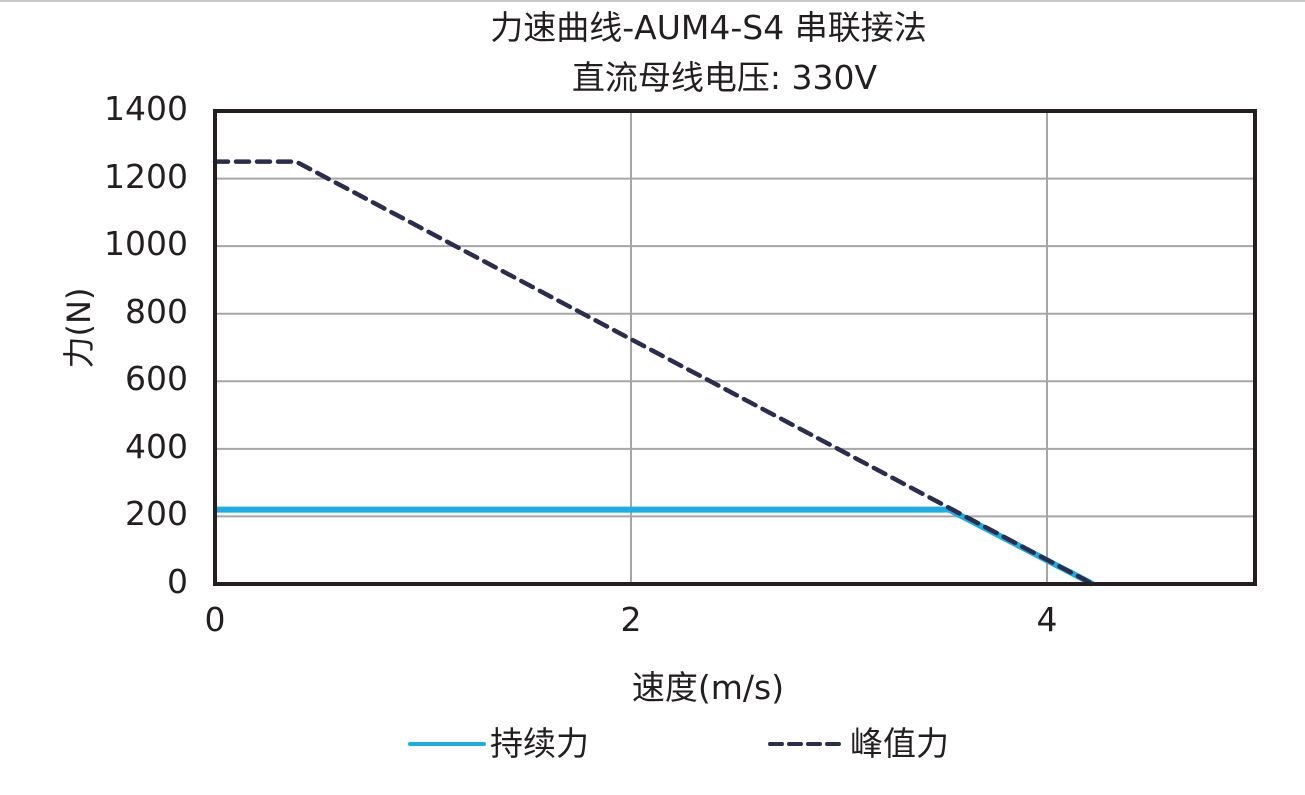 The width and height of the screenshot is (1305, 795). What do you see at coordinates (708, 27) in the screenshot?
I see `chart-title: 力速曲线-AUM4-S4 串联接法` at bounding box center [708, 27].